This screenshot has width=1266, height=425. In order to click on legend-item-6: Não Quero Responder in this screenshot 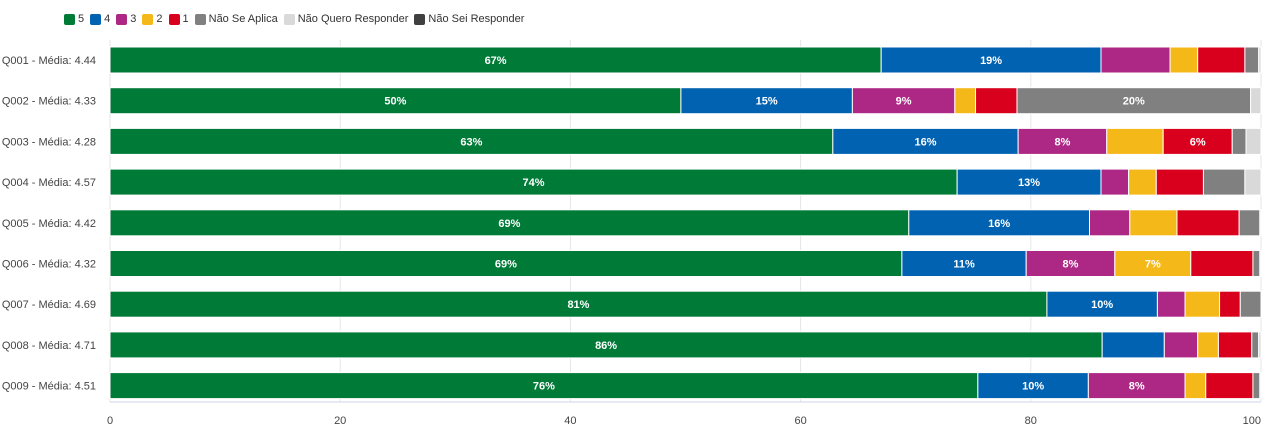, I will do `click(346, 19)`.